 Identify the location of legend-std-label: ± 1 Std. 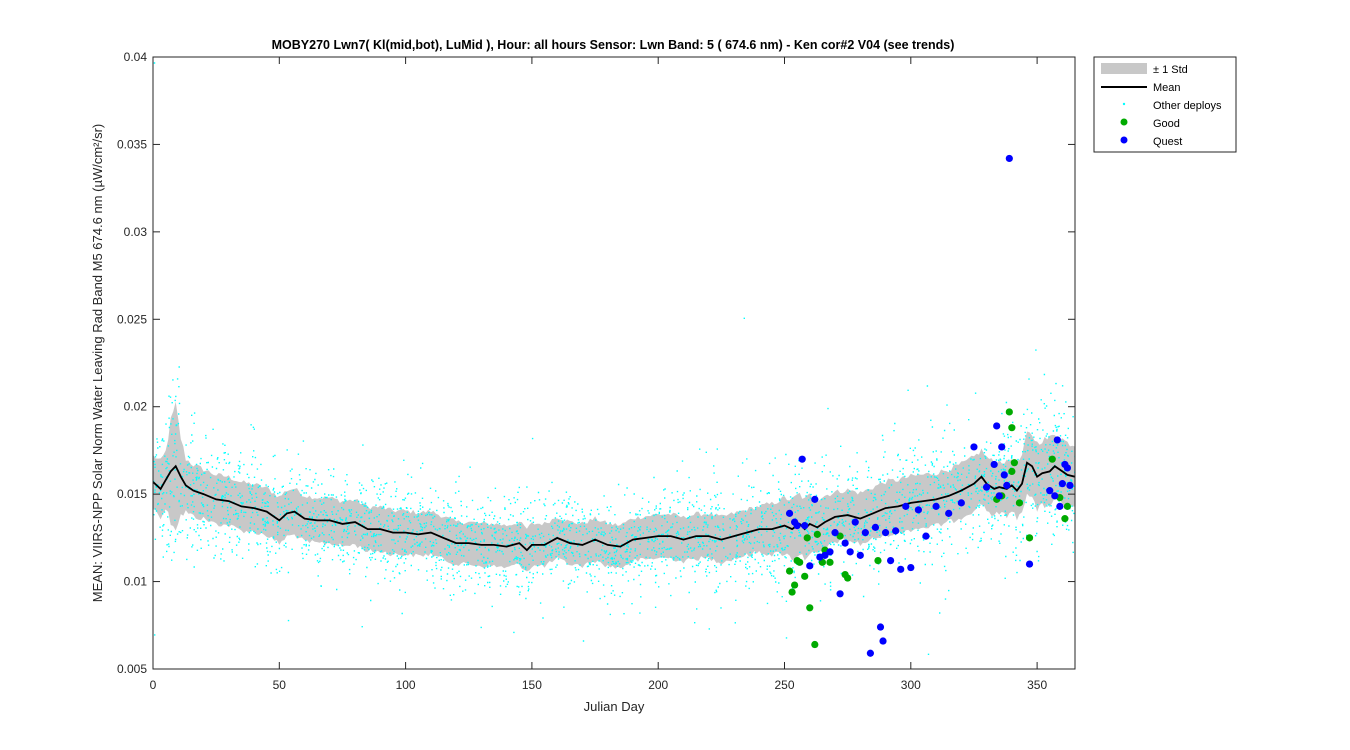
(1170, 70).